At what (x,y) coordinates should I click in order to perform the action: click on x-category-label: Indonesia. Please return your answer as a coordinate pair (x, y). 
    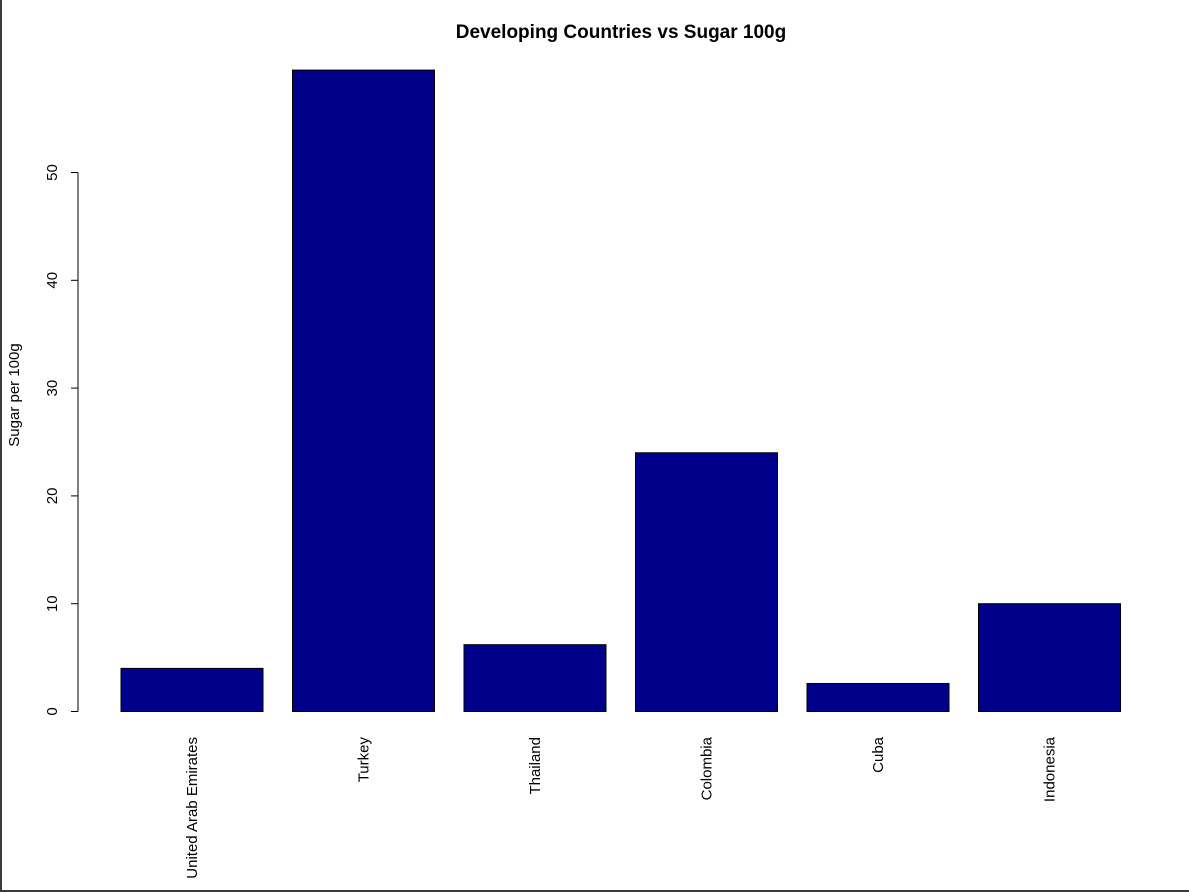
    Looking at the image, I should click on (1050, 769).